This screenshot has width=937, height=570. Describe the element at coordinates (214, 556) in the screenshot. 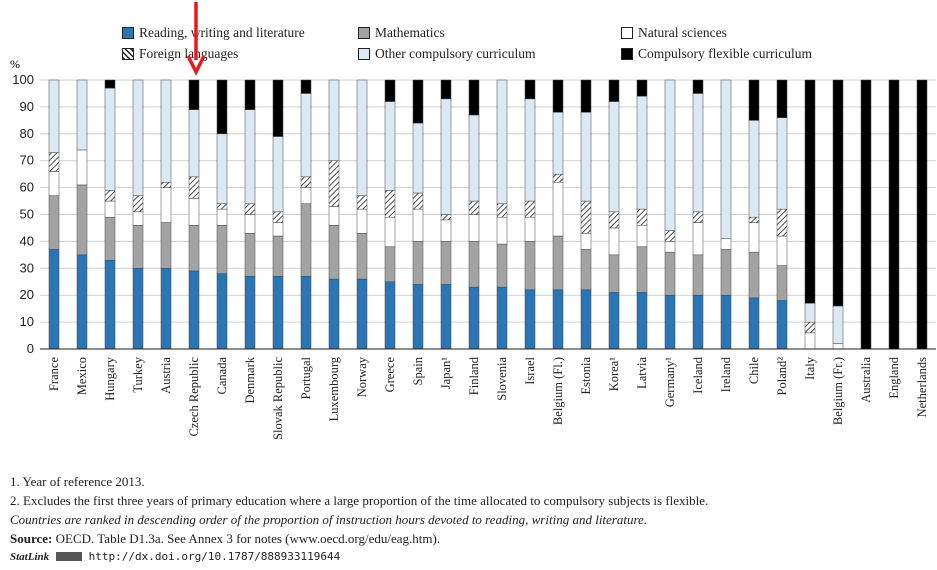

I see `statlink-url-link: http://dx.doi.org/10.1787/888933119644` at that location.